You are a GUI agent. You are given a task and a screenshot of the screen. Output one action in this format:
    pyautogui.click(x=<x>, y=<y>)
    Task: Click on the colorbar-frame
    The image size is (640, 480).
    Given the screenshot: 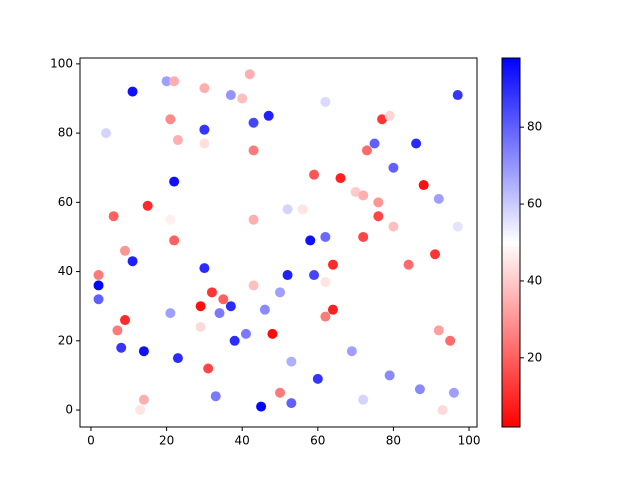 What is the action you would take?
    pyautogui.click(x=511, y=242)
    